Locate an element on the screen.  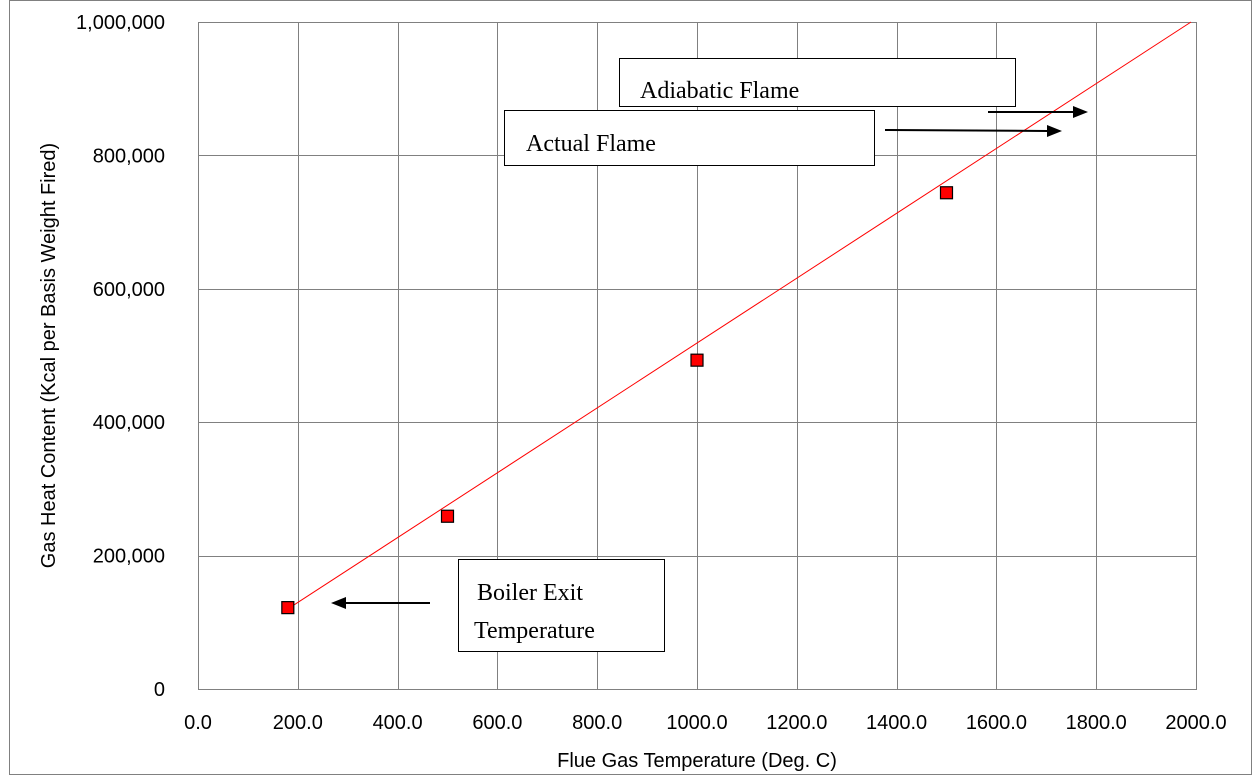
x-tick-label: 1400.0 is located at coordinates (896, 723).